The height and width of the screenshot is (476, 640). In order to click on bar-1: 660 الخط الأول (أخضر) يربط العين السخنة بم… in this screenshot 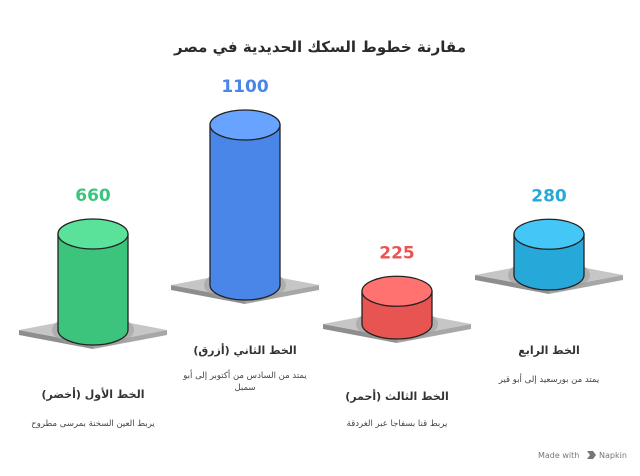, I will do `click(93, 307)`.